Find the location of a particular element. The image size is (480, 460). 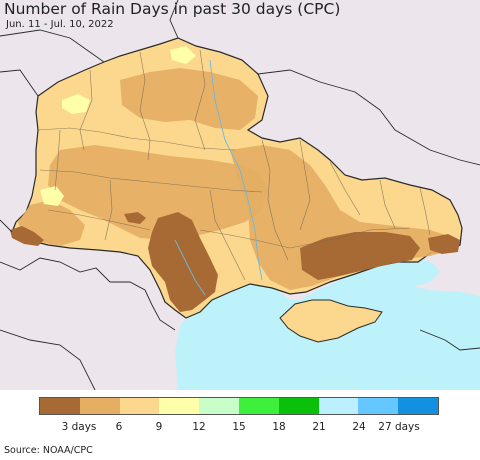

crimea is located at coordinates (331, 321).